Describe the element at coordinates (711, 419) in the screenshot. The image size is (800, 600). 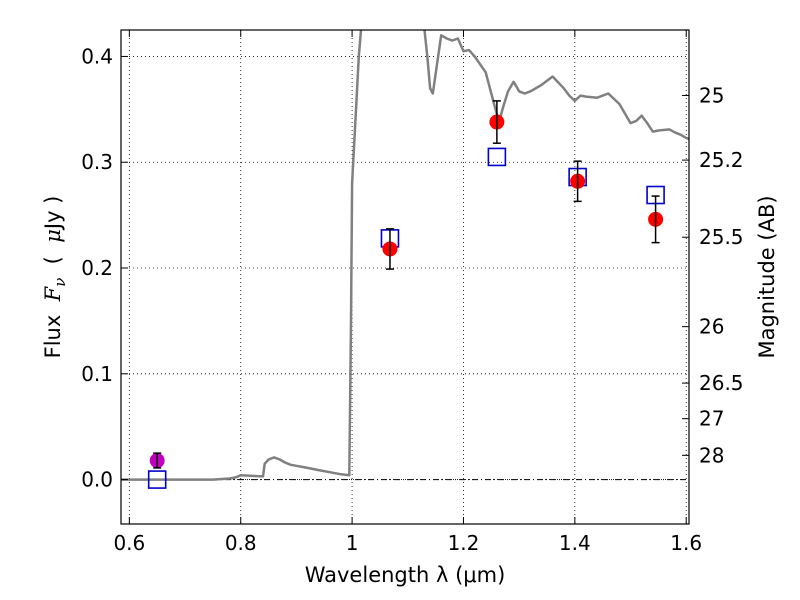
I see `mag-tick-label: 27` at that location.